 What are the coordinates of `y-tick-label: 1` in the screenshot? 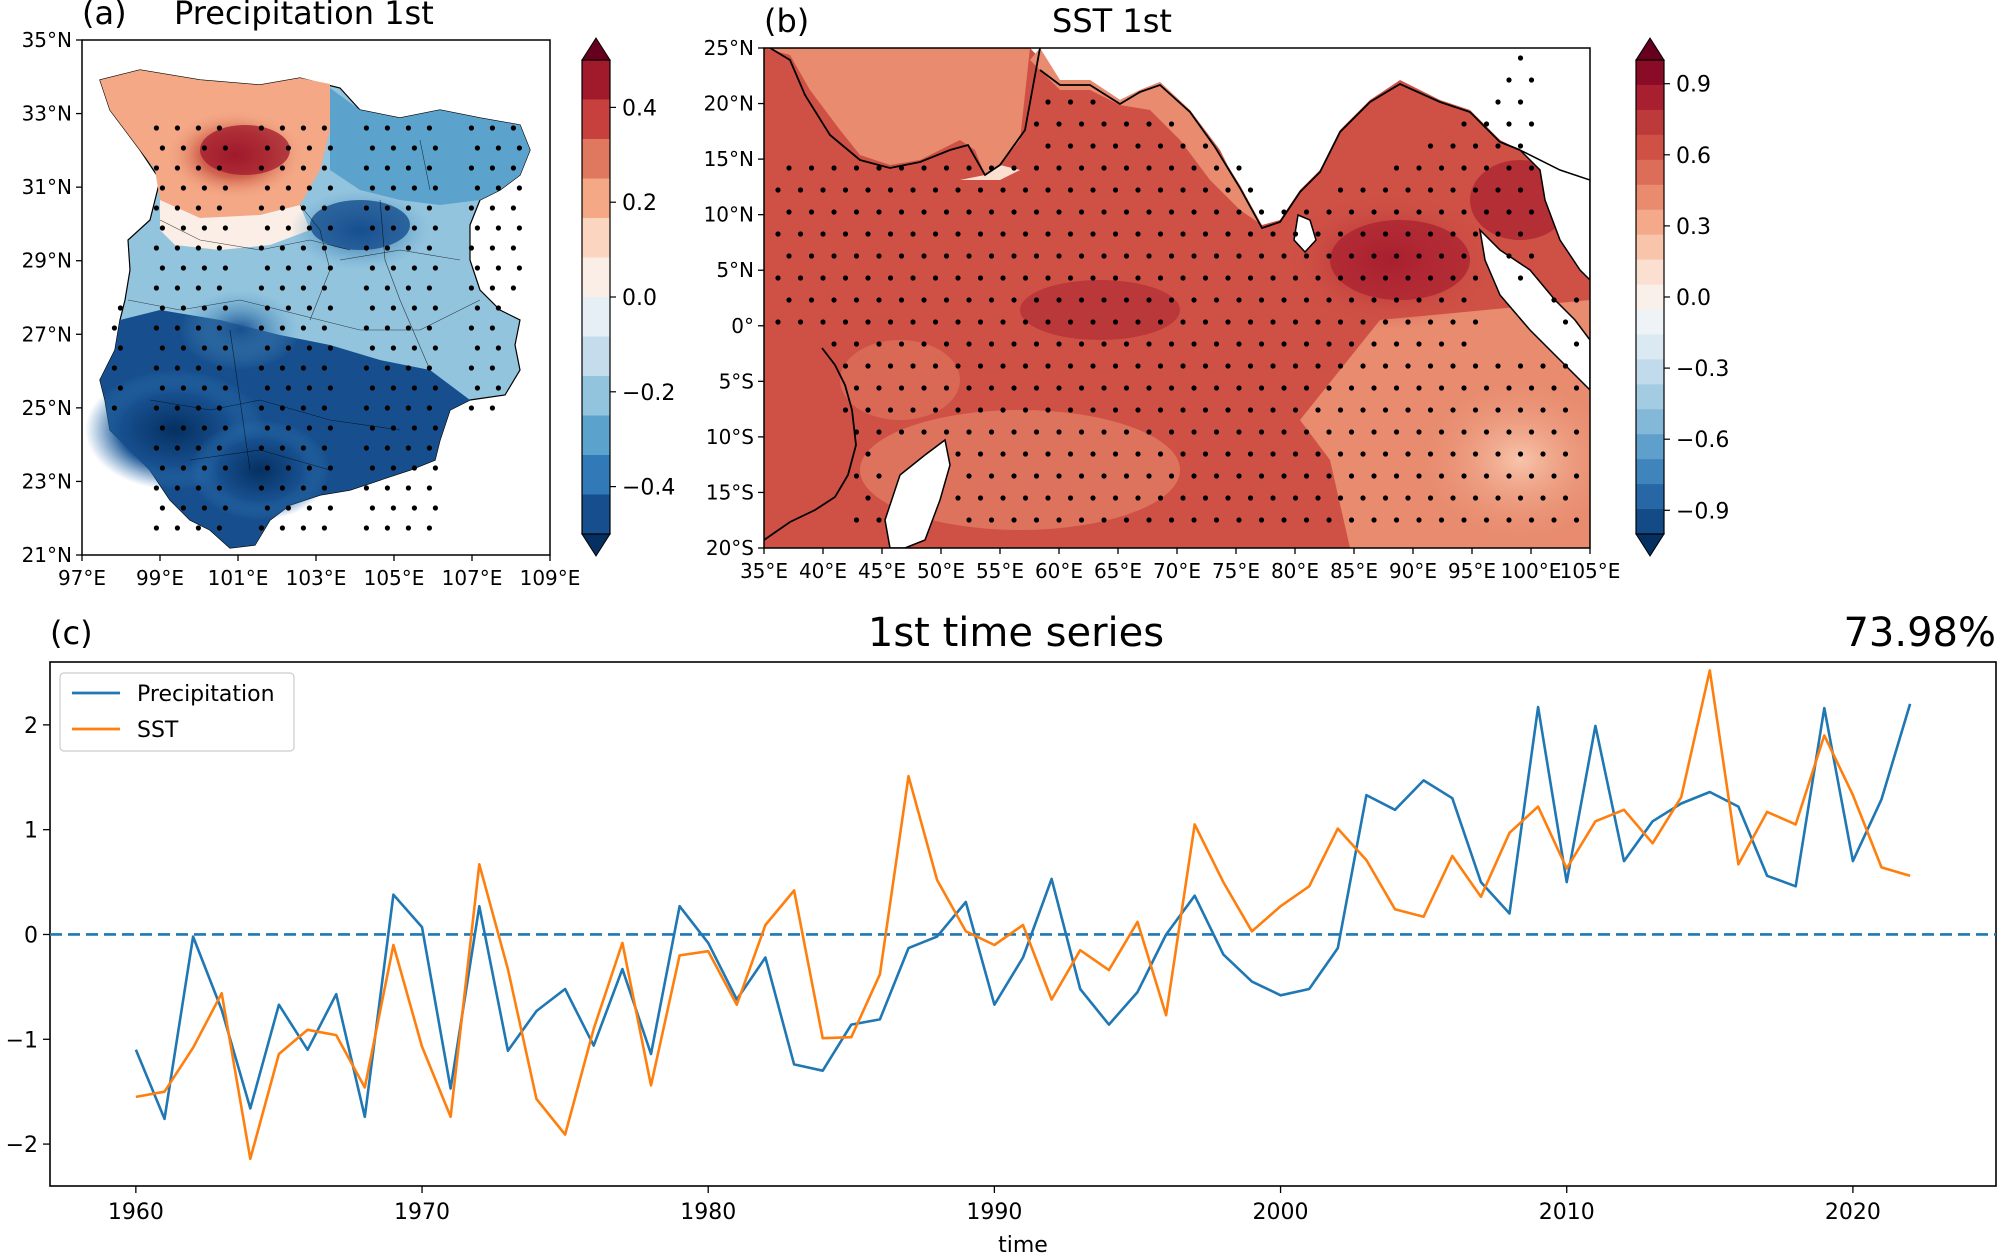 It's located at (31, 831).